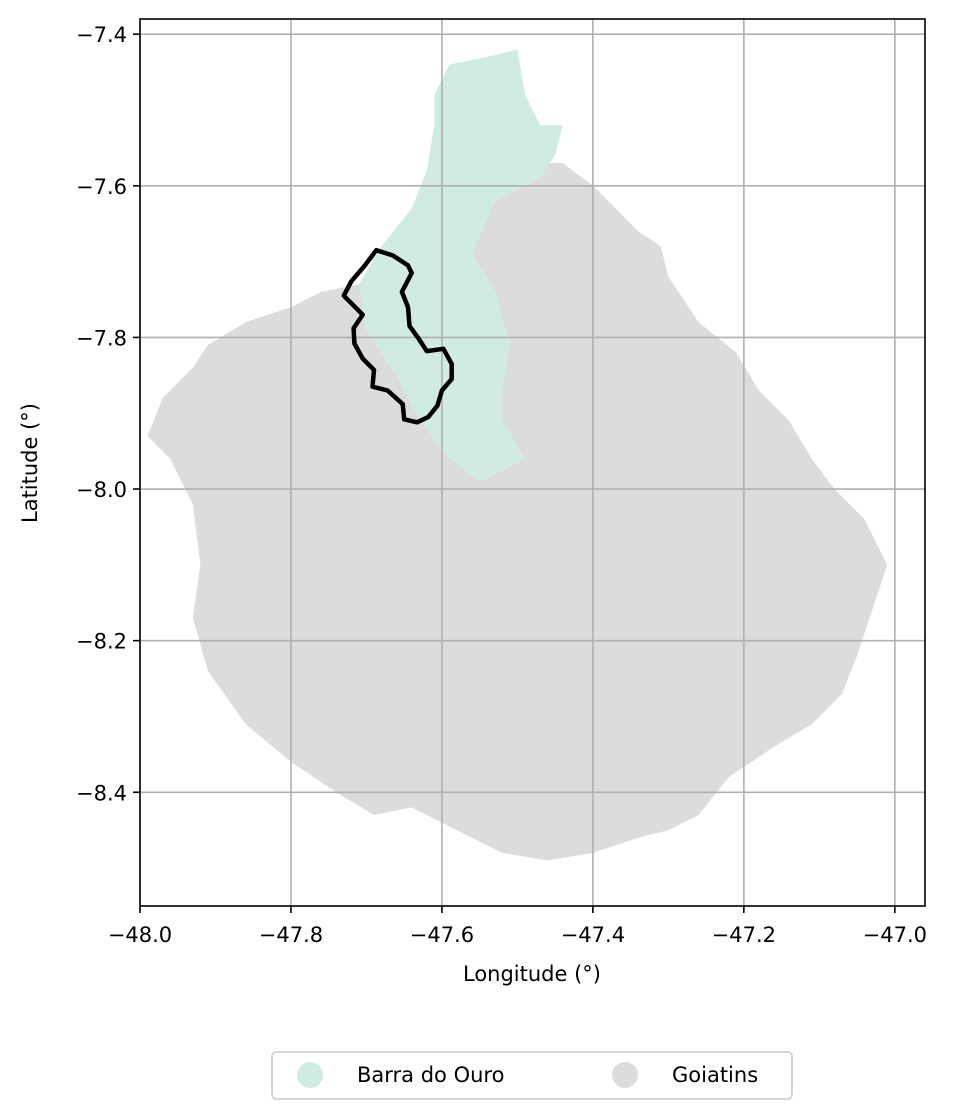  I want to click on legend-marker-goiatins, so click(625, 1075).